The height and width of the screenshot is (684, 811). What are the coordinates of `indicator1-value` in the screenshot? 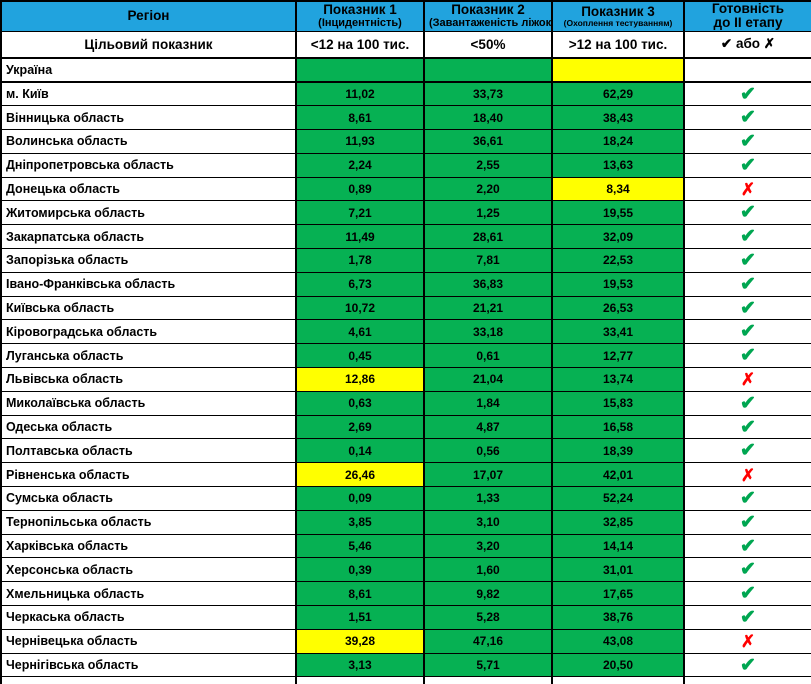 It's located at (360, 70).